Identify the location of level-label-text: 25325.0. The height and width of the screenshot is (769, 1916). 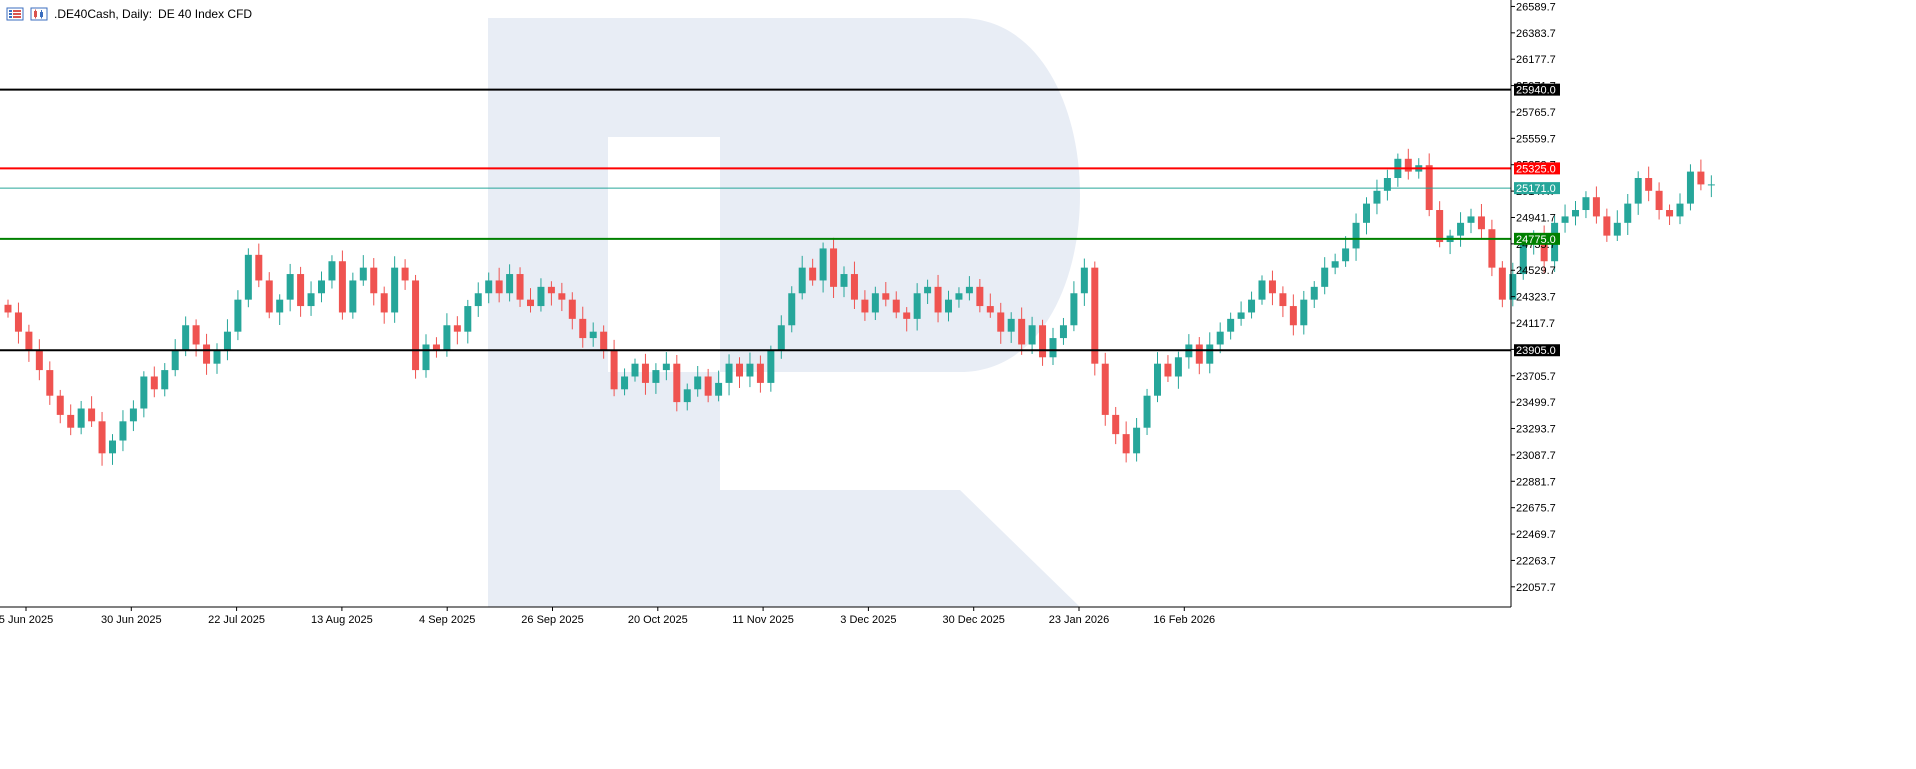
(1536, 169).